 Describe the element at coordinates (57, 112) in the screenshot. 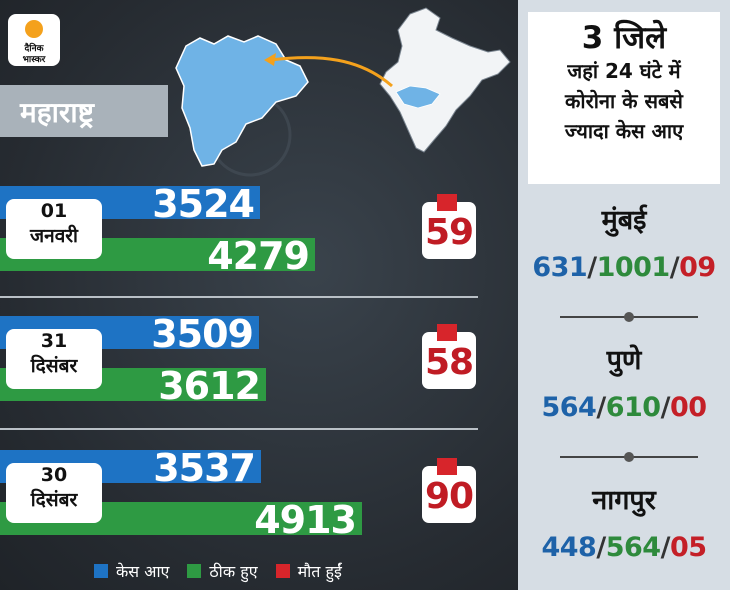

I see `state-label: महाराष्ट्र` at that location.